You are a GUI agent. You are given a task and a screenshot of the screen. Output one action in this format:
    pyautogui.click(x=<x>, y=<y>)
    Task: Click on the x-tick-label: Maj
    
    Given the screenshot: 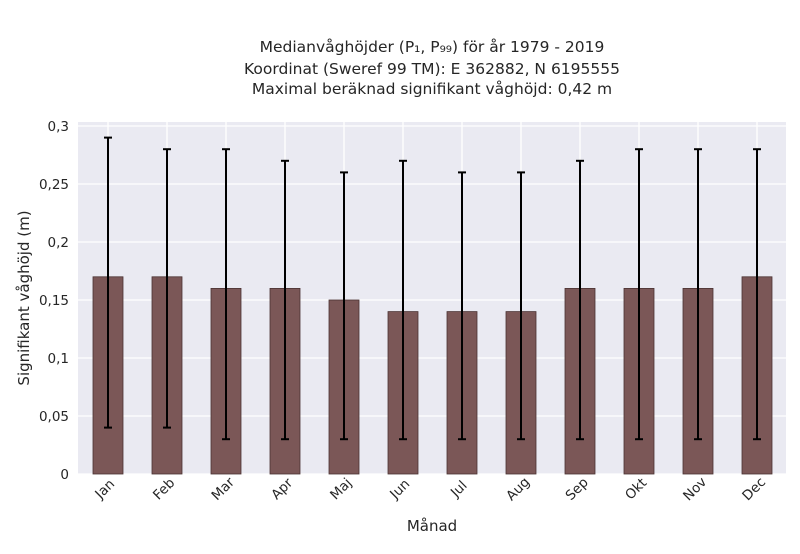 What is the action you would take?
    pyautogui.click(x=341, y=489)
    